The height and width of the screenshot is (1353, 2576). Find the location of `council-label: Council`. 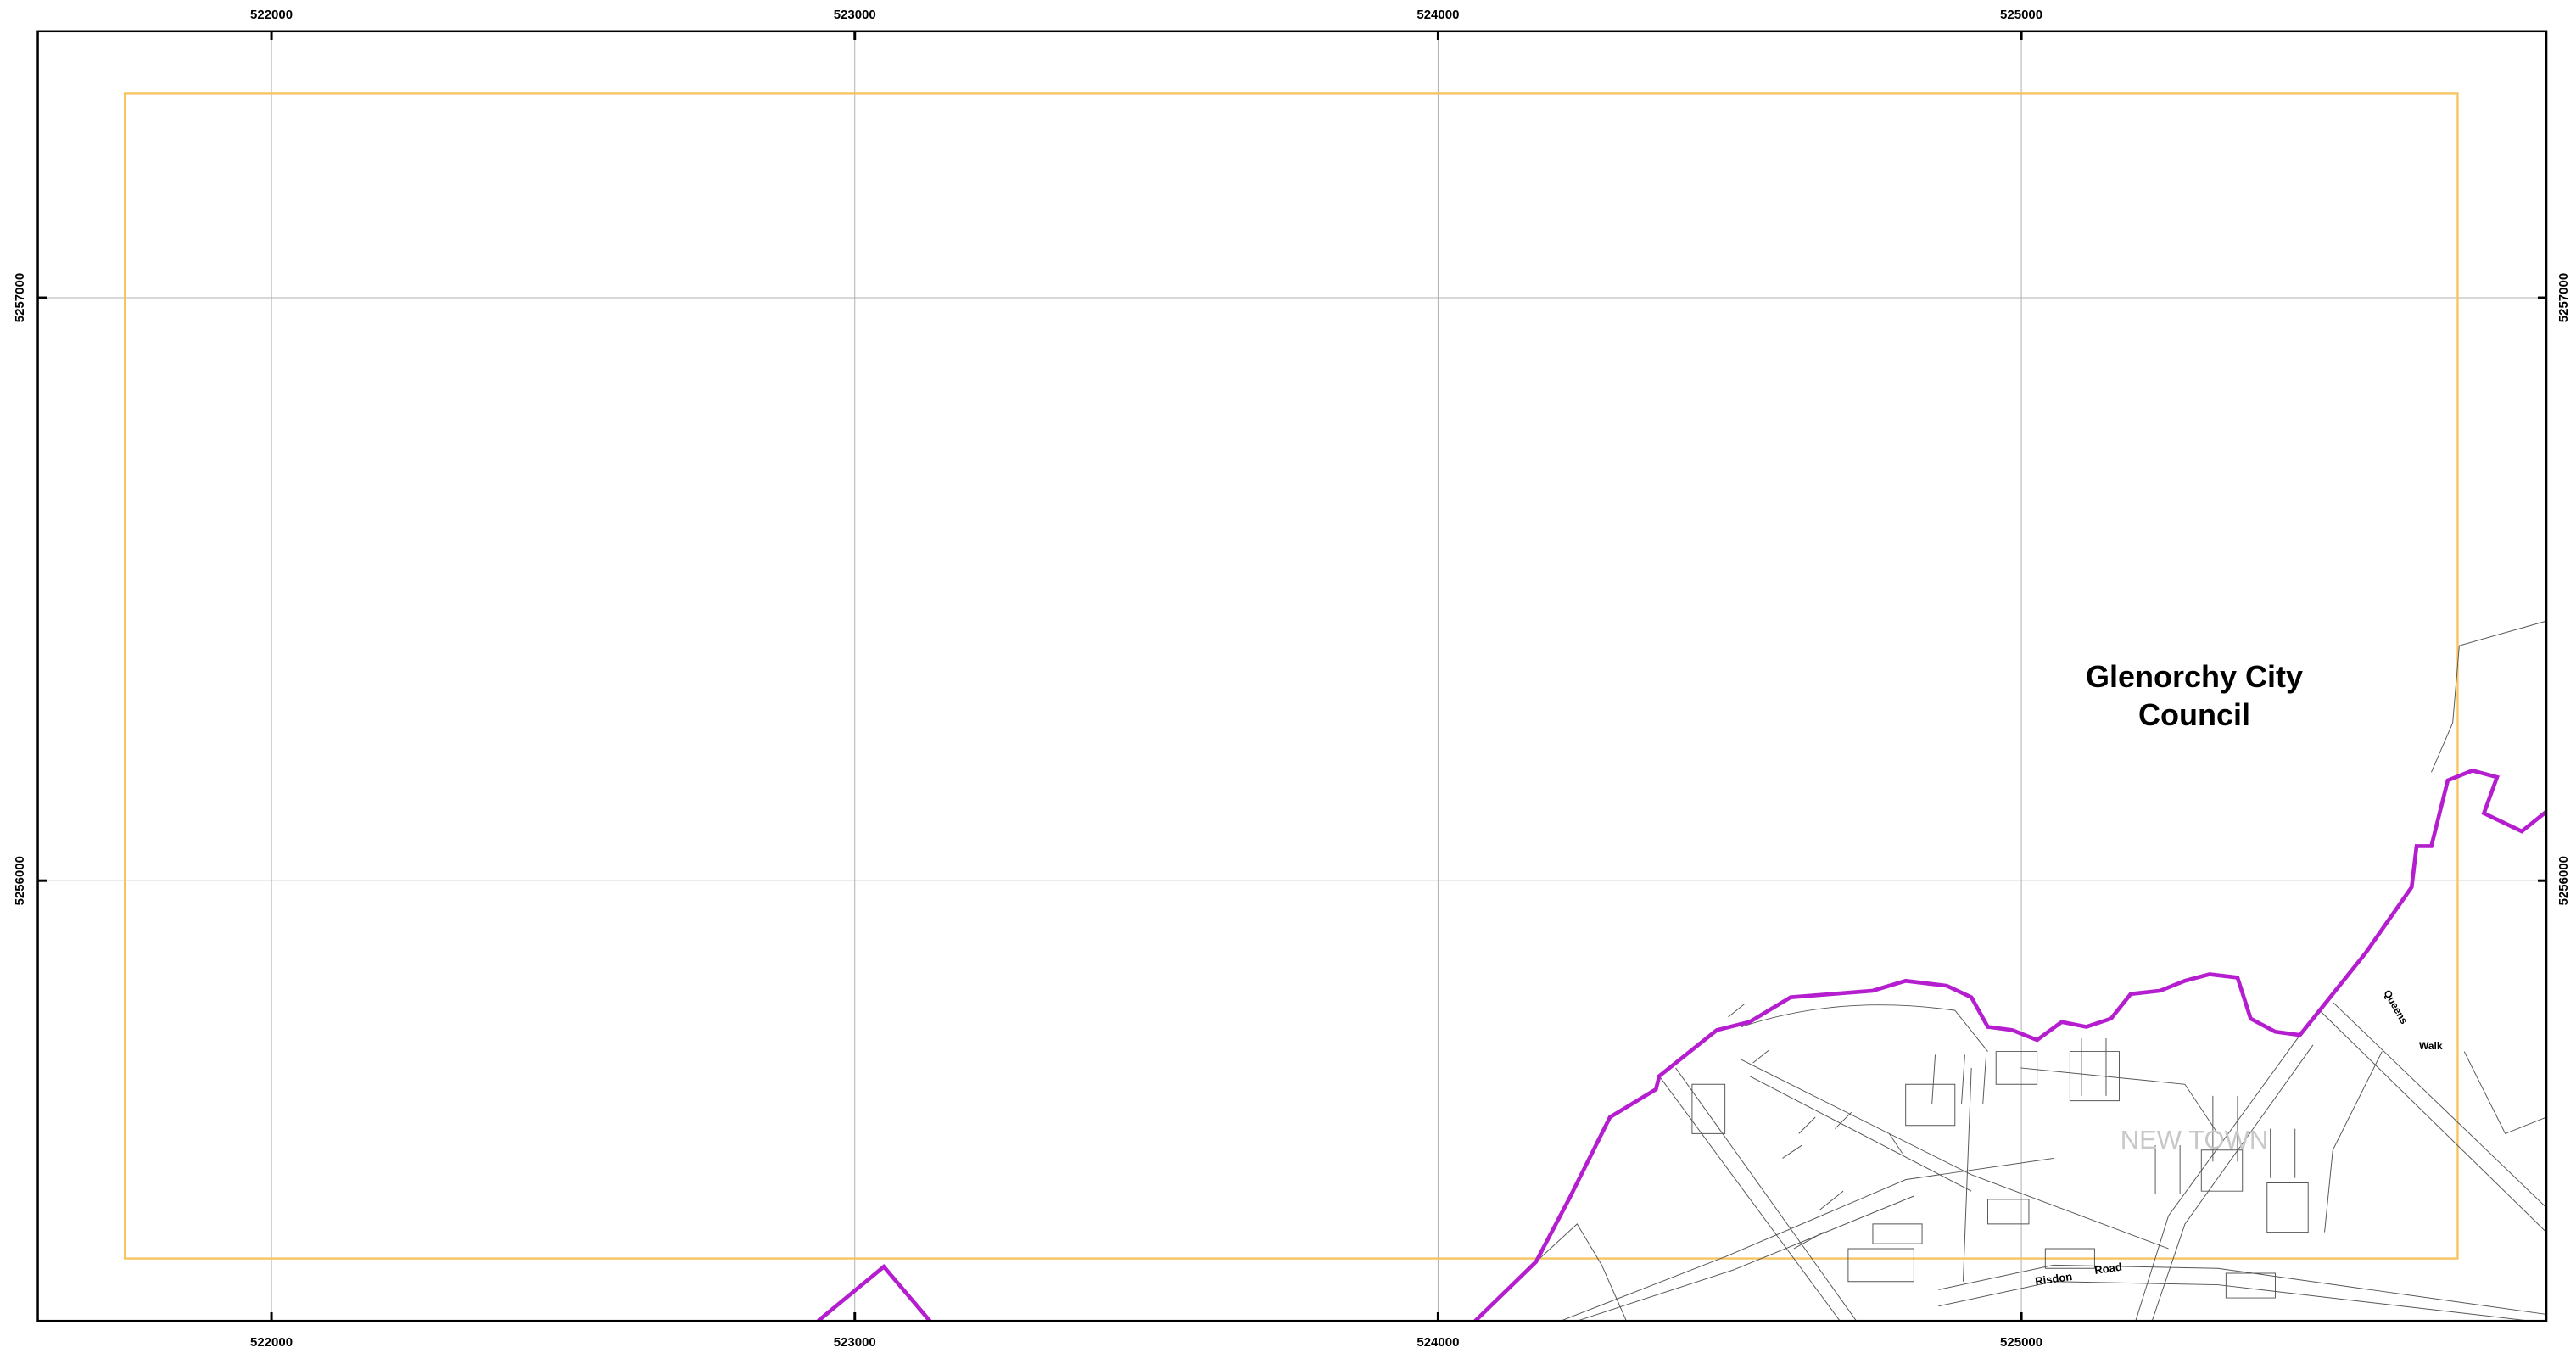

council-label: Council is located at coordinates (2194, 715).